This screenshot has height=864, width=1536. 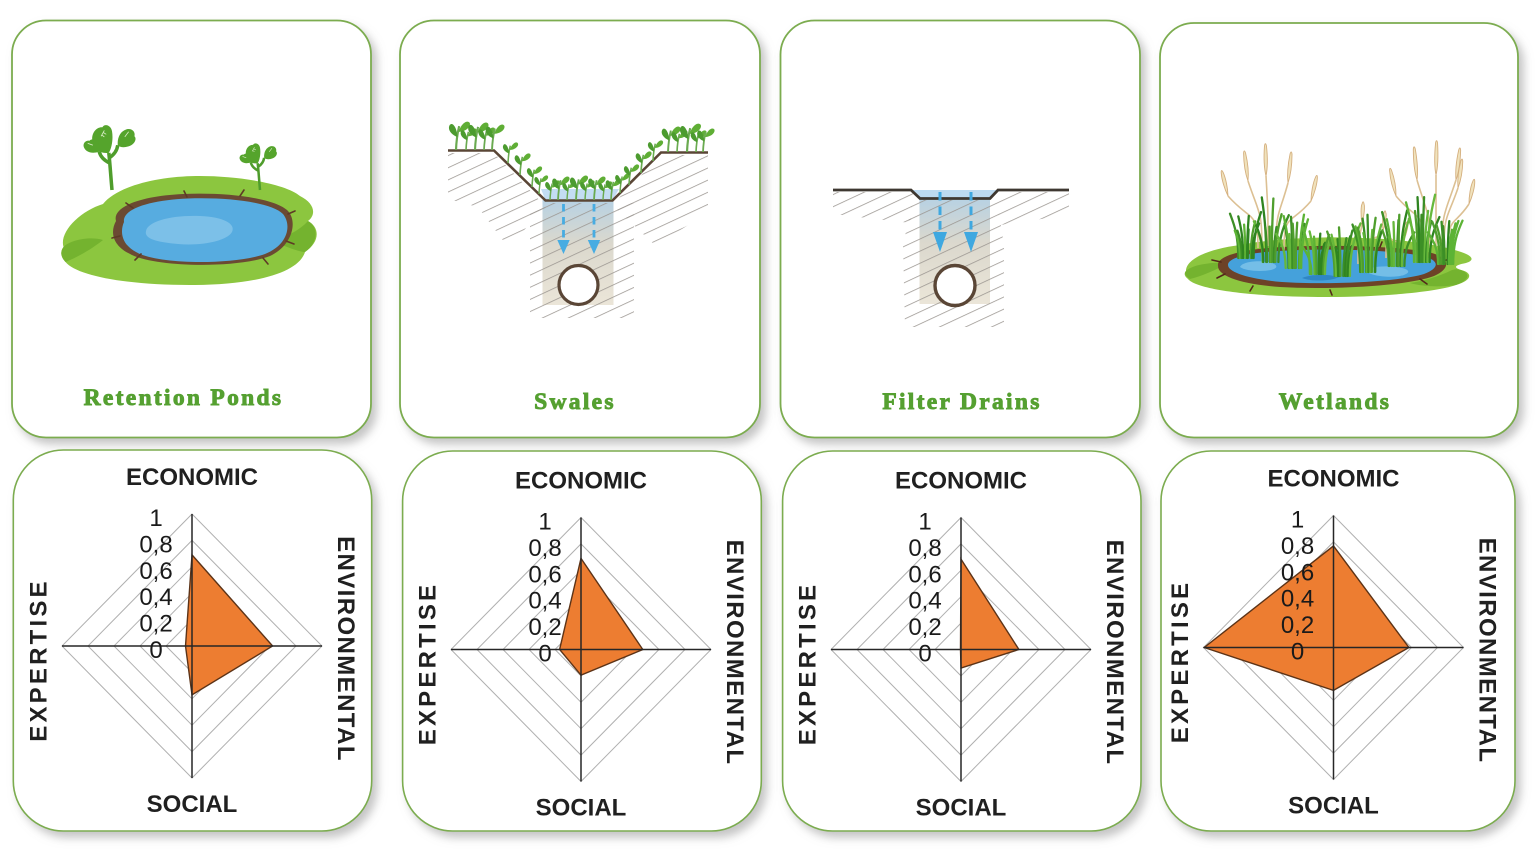 I want to click on svg-text: Wetlands, so click(x=1335, y=402).